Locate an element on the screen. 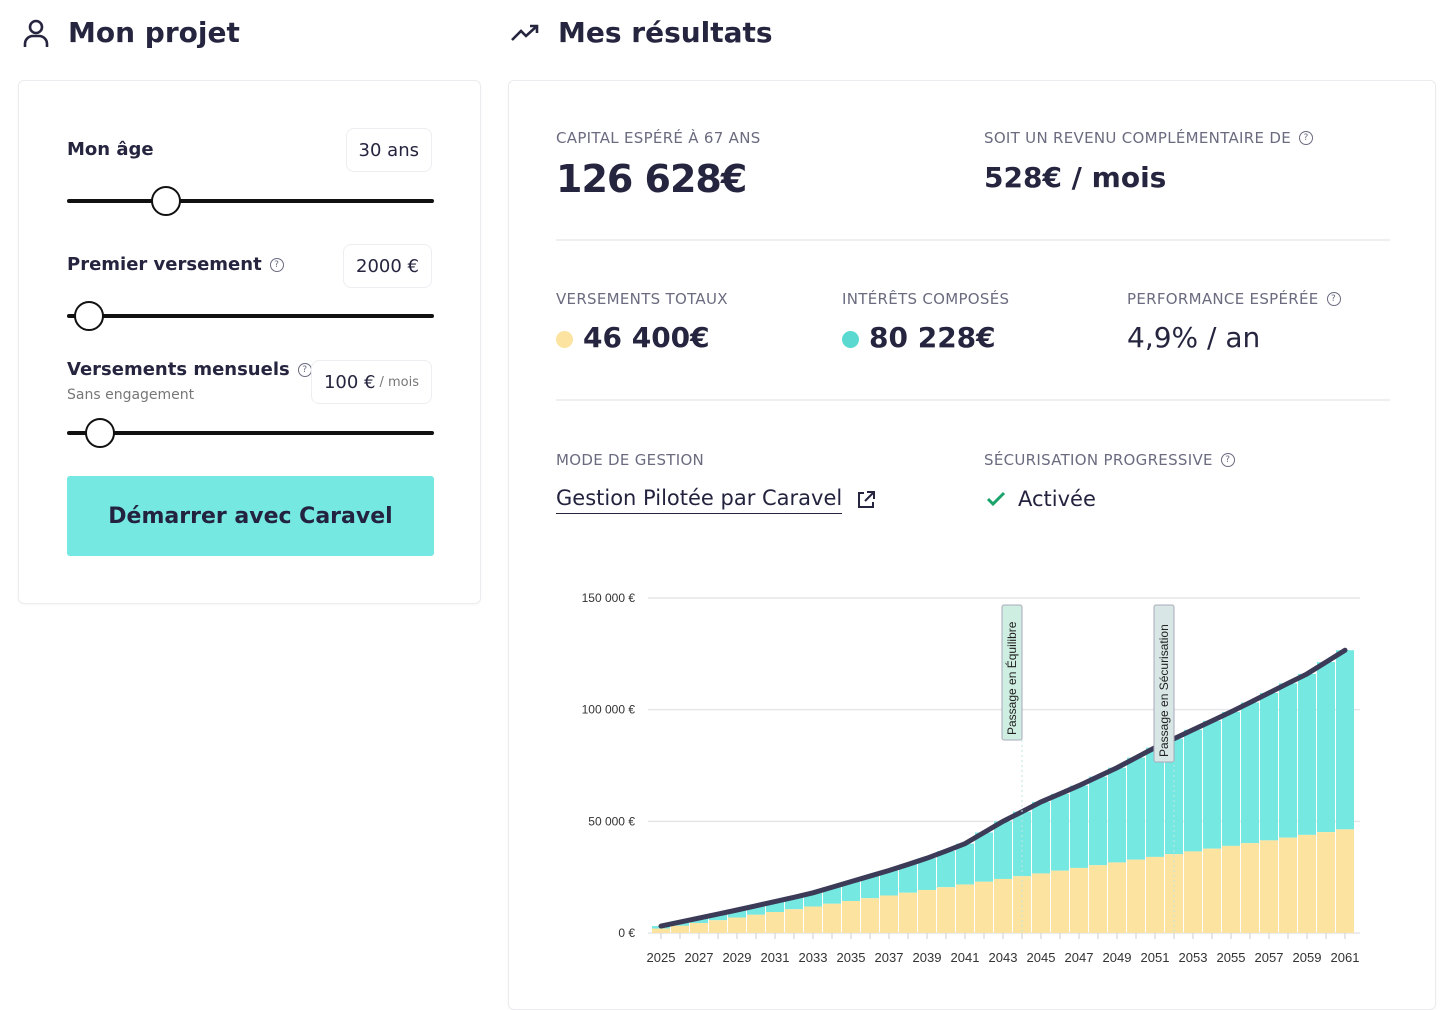 This screenshot has height=1010, width=1440. mode-text: Gestion Pilotée par Caravel is located at coordinates (699, 500).